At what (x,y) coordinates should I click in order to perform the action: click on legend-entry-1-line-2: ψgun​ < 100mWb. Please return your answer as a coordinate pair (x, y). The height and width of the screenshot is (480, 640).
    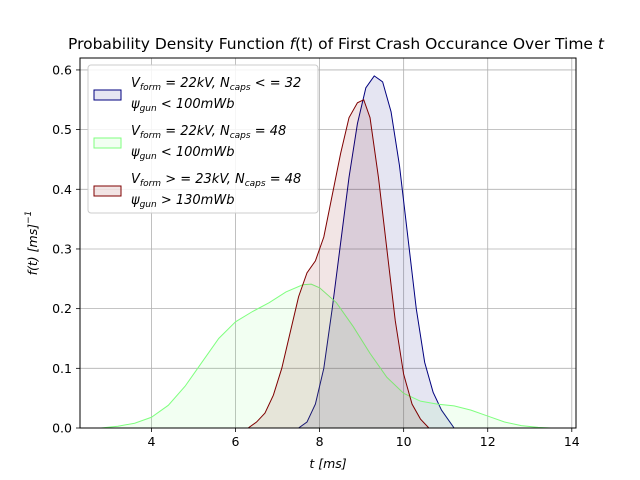
    Looking at the image, I should click on (182, 105).